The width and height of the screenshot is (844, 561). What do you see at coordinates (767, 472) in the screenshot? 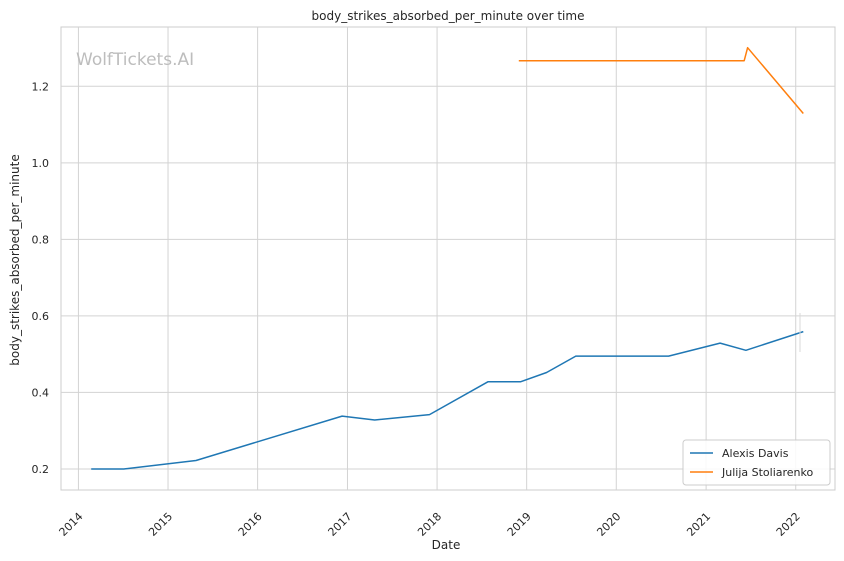
I see `legend-label-julija-stoliarenko: Julija Stoliarenko` at bounding box center [767, 472].